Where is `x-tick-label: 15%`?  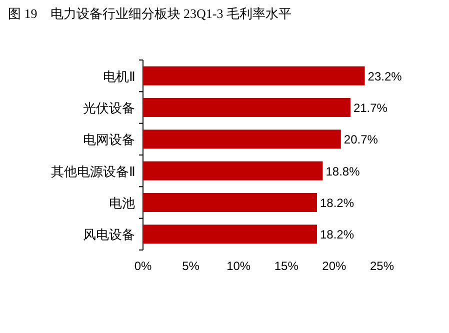
x-tick-label: 15% is located at coordinates (286, 266).